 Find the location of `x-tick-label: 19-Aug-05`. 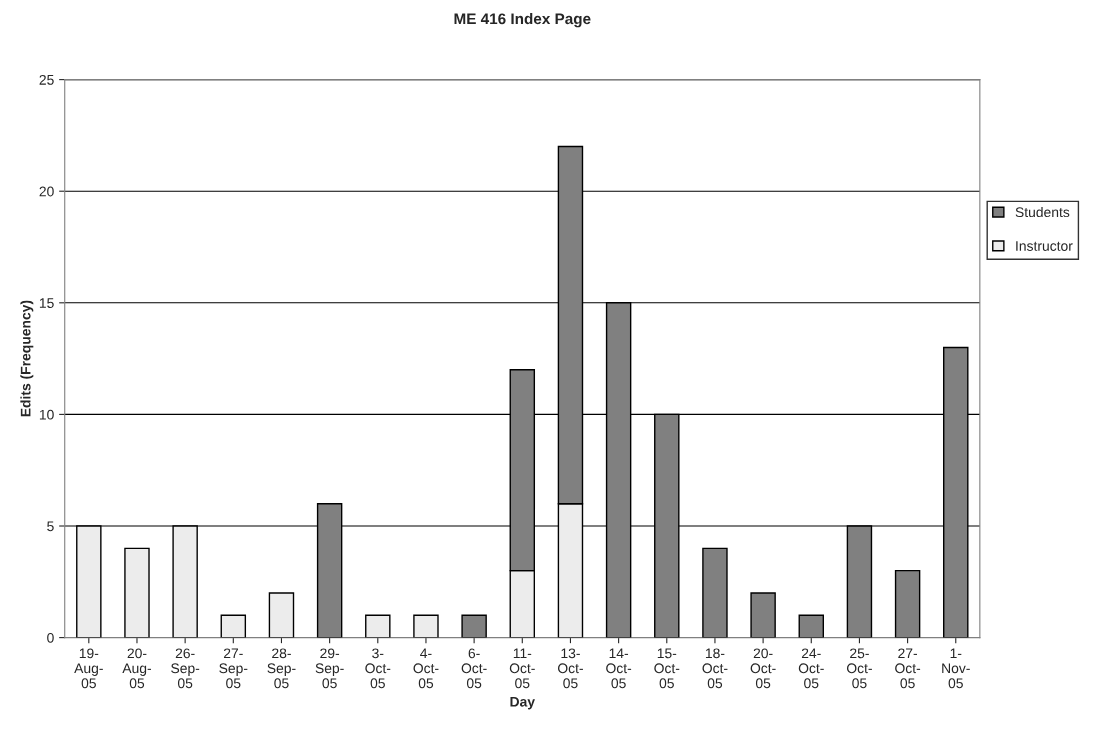

x-tick-label: 19-Aug-05 is located at coordinates (88, 668).